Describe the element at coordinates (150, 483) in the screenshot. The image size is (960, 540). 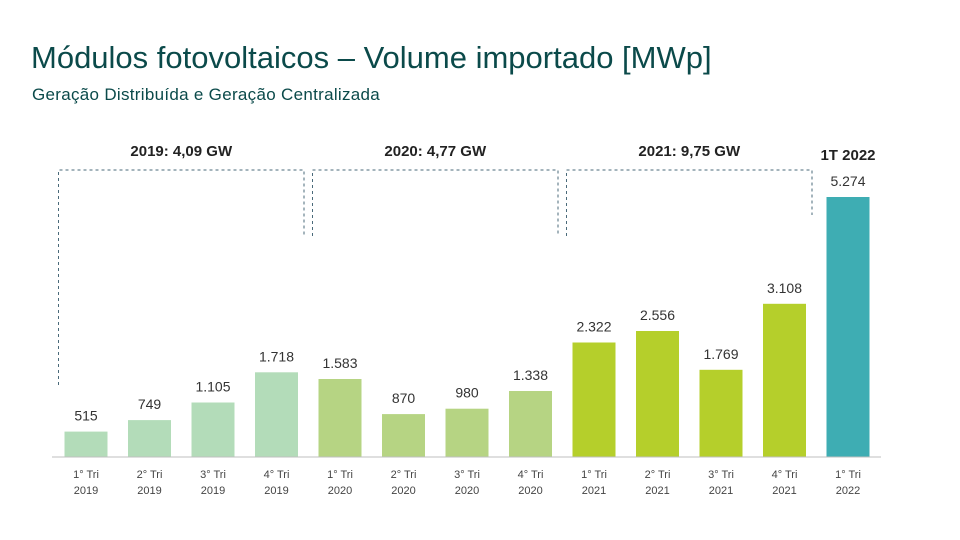
I see `x-tick-label: 2° Tri 2019` at that location.